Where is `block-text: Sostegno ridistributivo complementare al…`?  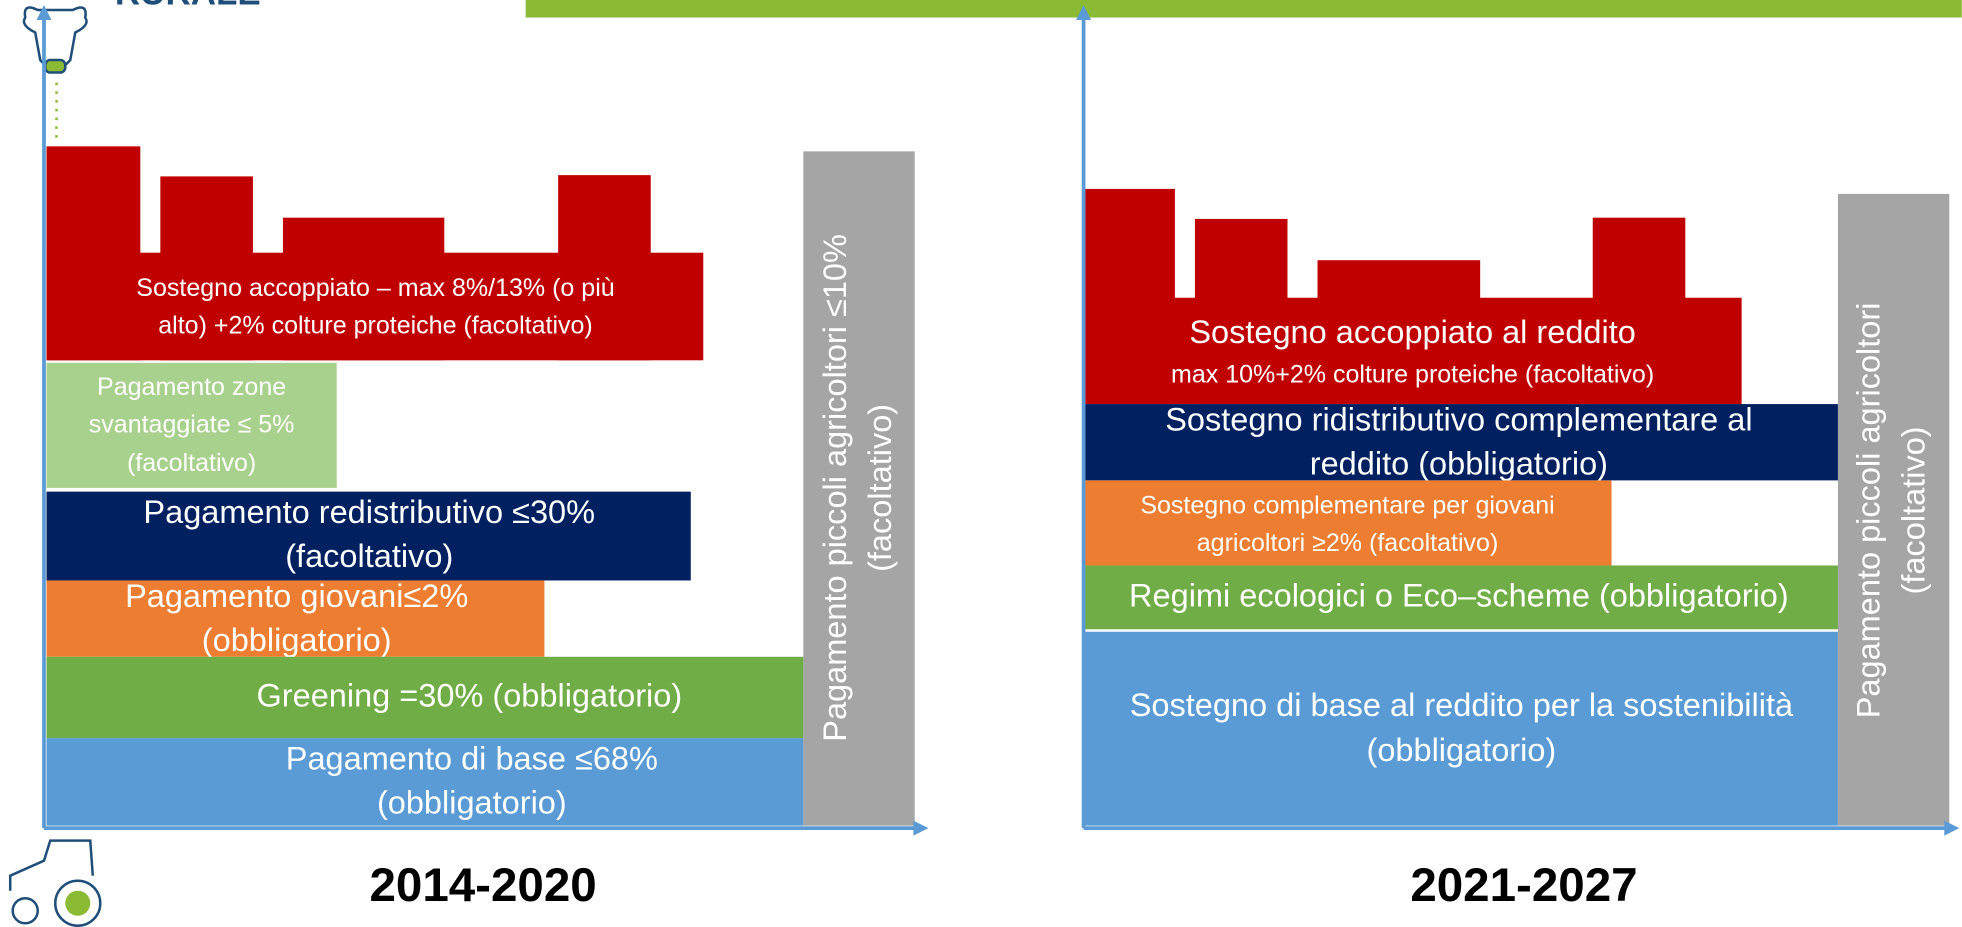
block-text: Sostegno ridistributivo complementare al… is located at coordinates (1458, 441).